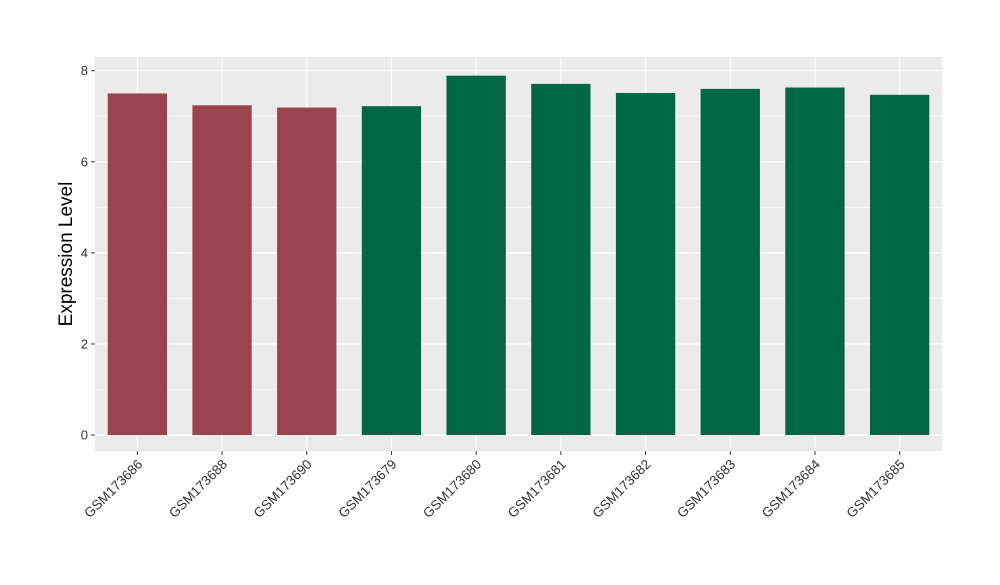 The image size is (1000, 585). I want to click on y-axis-label: Expression Level, so click(66, 254).